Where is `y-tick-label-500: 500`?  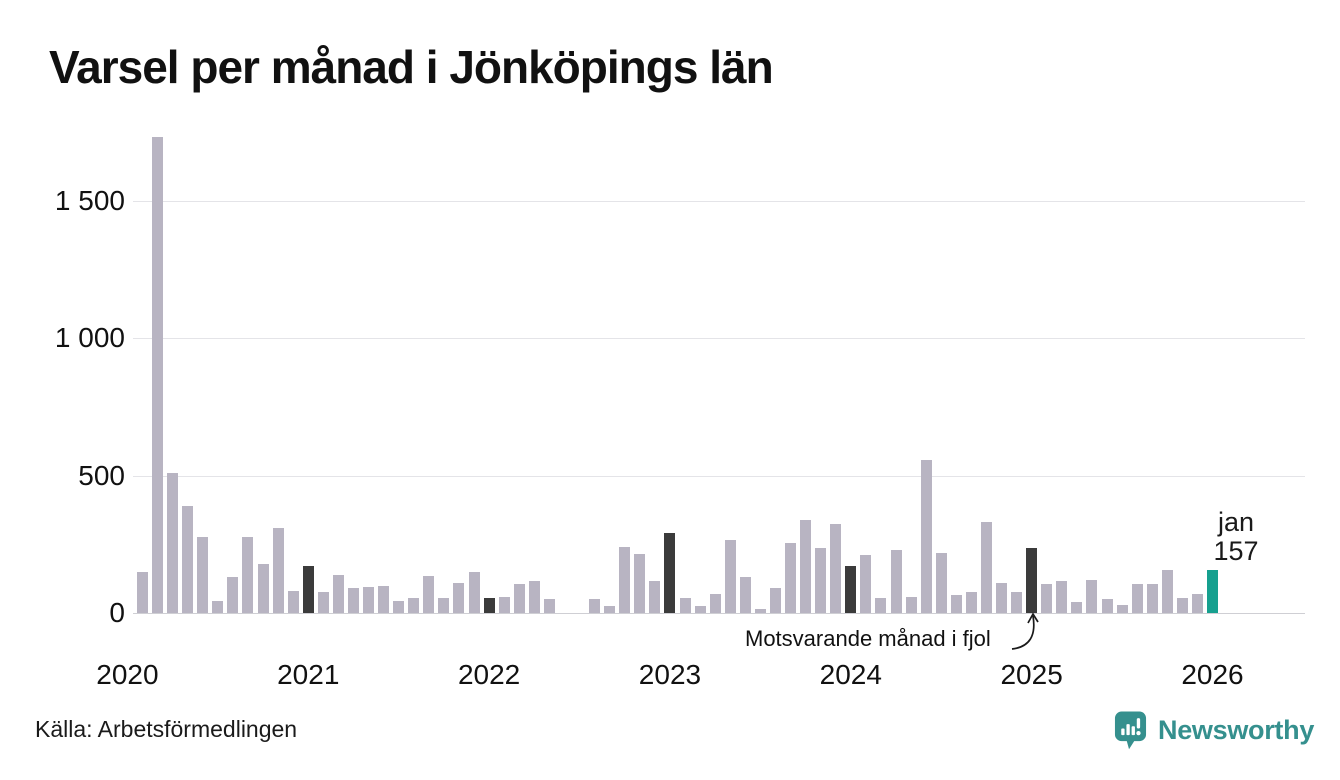 y-tick-label-500: 500 is located at coordinates (101, 475).